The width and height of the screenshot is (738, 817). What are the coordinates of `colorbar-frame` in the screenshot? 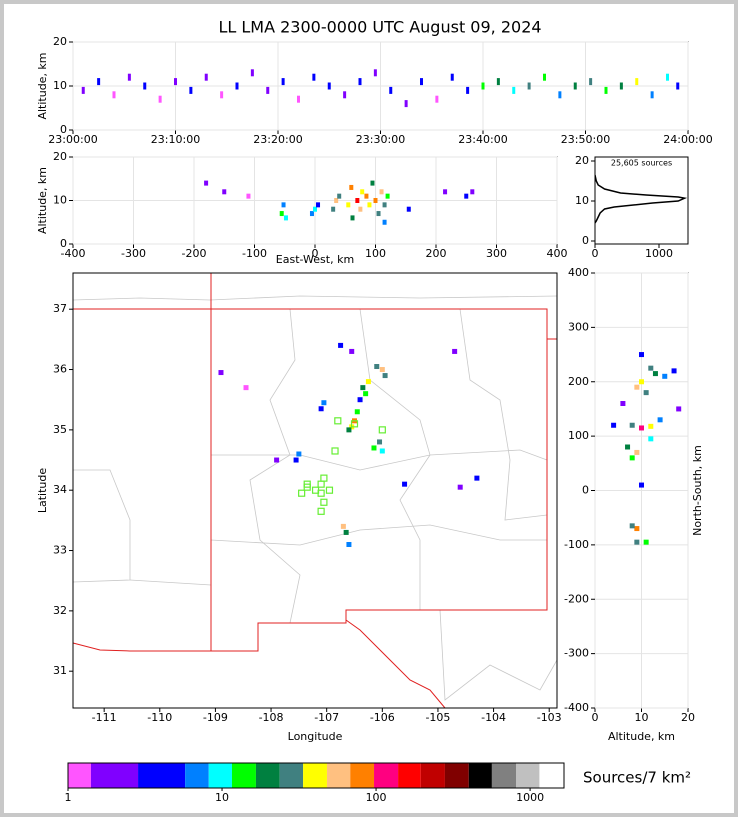 It's located at (316, 775).